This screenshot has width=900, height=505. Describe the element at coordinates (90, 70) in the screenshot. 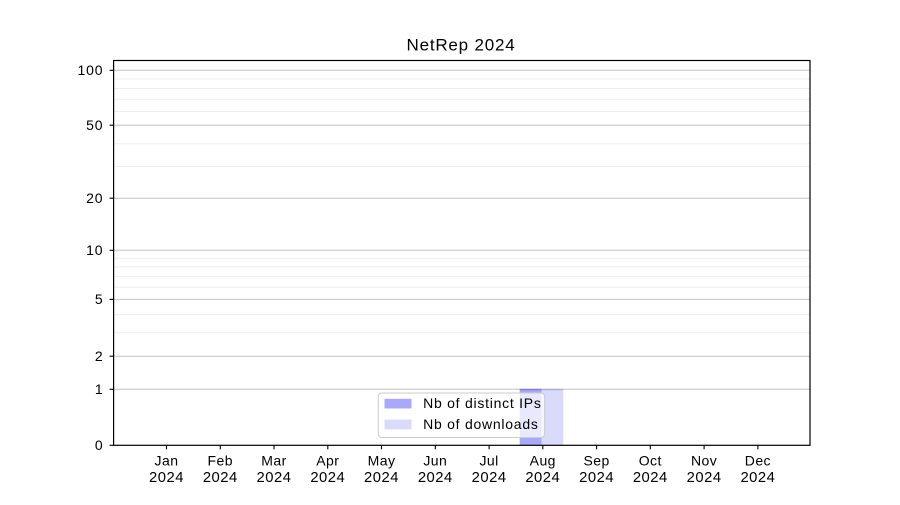

I see `svg-text: 100` at that location.